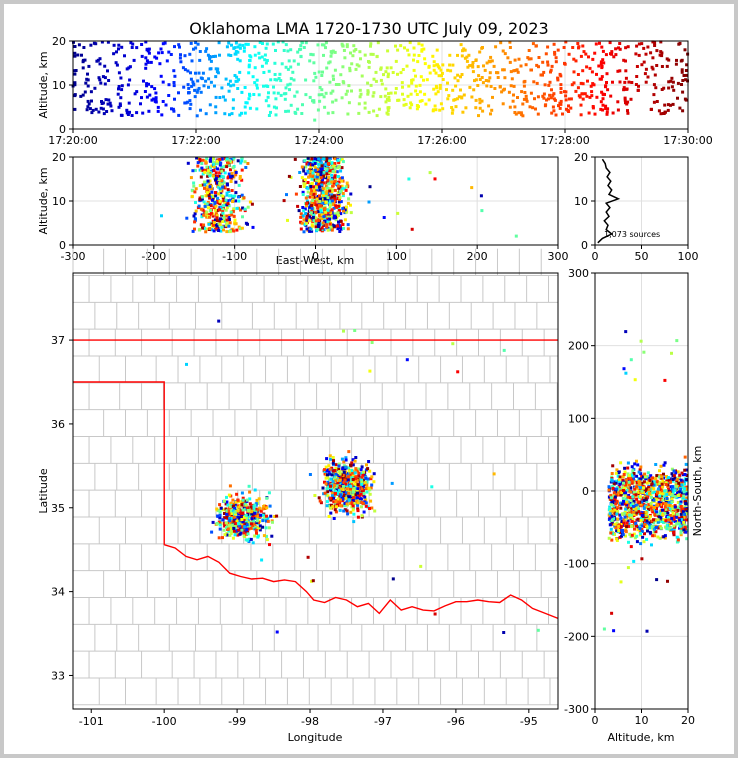 The image size is (738, 758). I want to click on time-altitude-points, so click(380, 81).